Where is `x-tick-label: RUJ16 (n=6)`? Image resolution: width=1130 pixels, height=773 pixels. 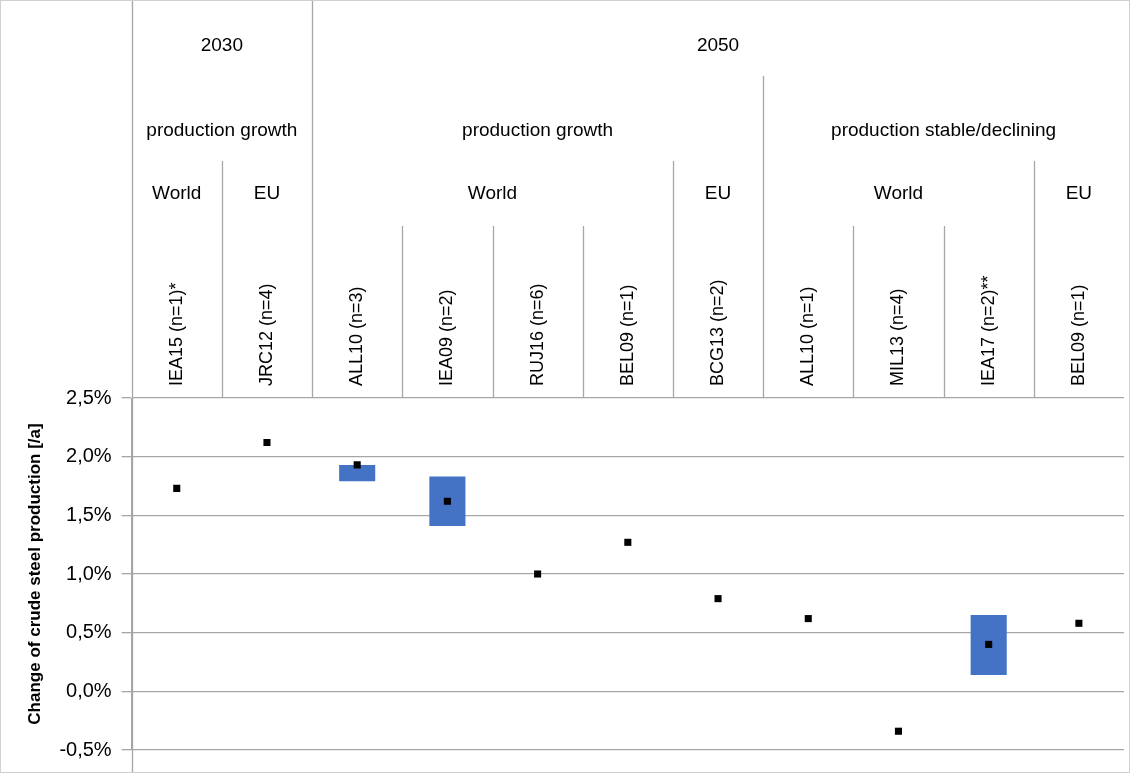
x-tick-label: RUJ16 (n=6) is located at coordinates (536, 334).